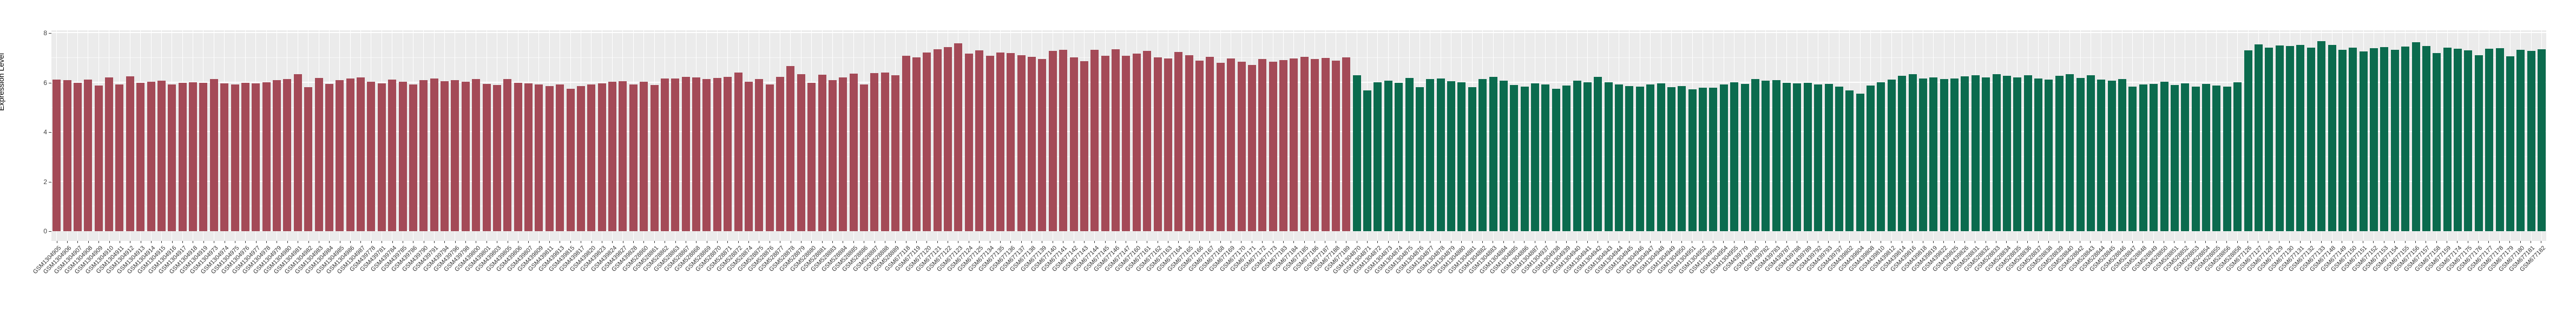 This screenshot has height=314, width=2576. What do you see at coordinates (2027, 153) in the screenshot?
I see `bar-GSM528836` at bounding box center [2027, 153].